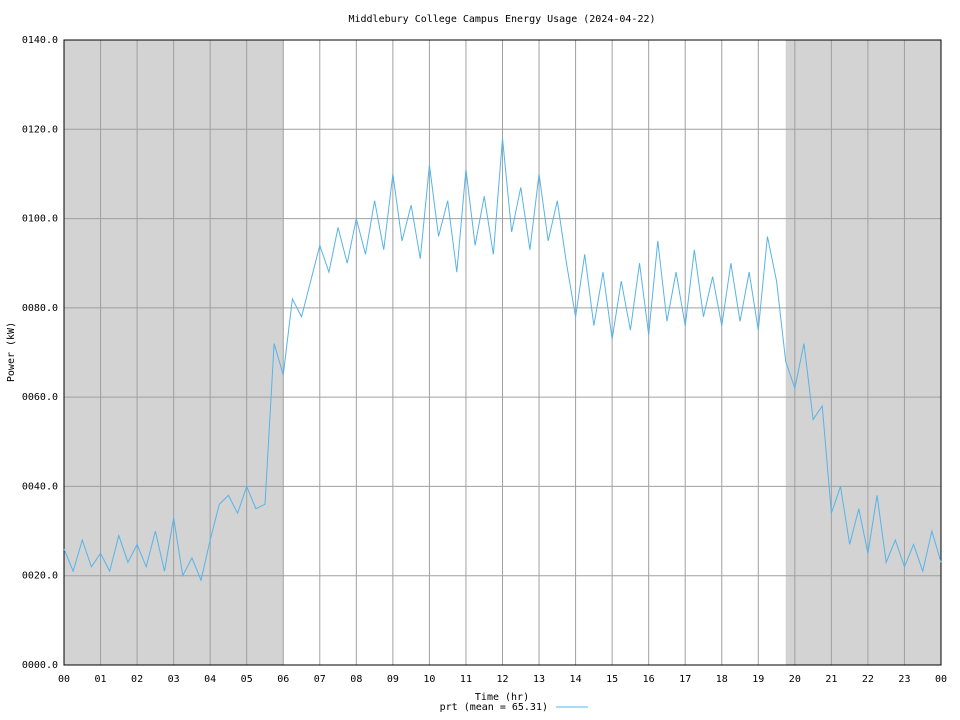 The height and width of the screenshot is (720, 960). Describe the element at coordinates (40, 576) in the screenshot. I see `y-tick-label: 0020.0` at that location.